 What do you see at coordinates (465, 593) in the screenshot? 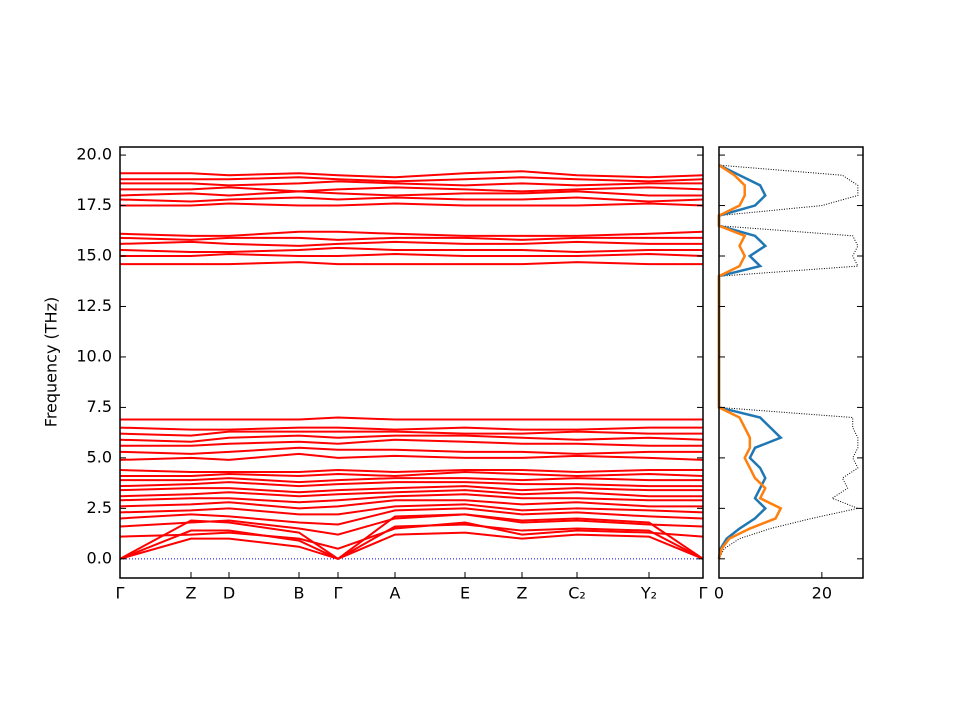
I see `x-tick-label: E` at bounding box center [465, 593].